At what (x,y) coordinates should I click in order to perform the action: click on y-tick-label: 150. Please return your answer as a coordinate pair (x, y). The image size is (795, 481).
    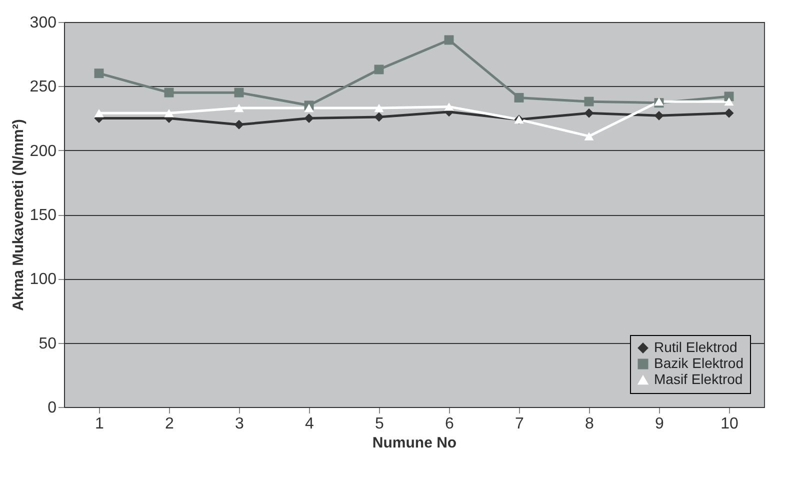
    Looking at the image, I should click on (43, 215).